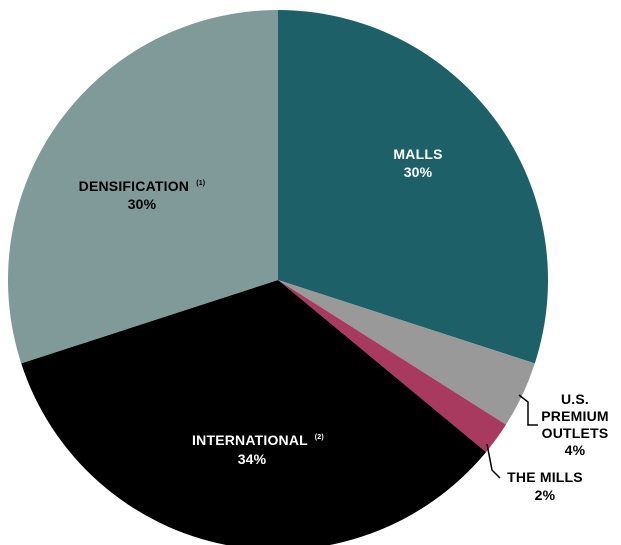  I want to click on value-label-outlets: 4%, so click(575, 450).